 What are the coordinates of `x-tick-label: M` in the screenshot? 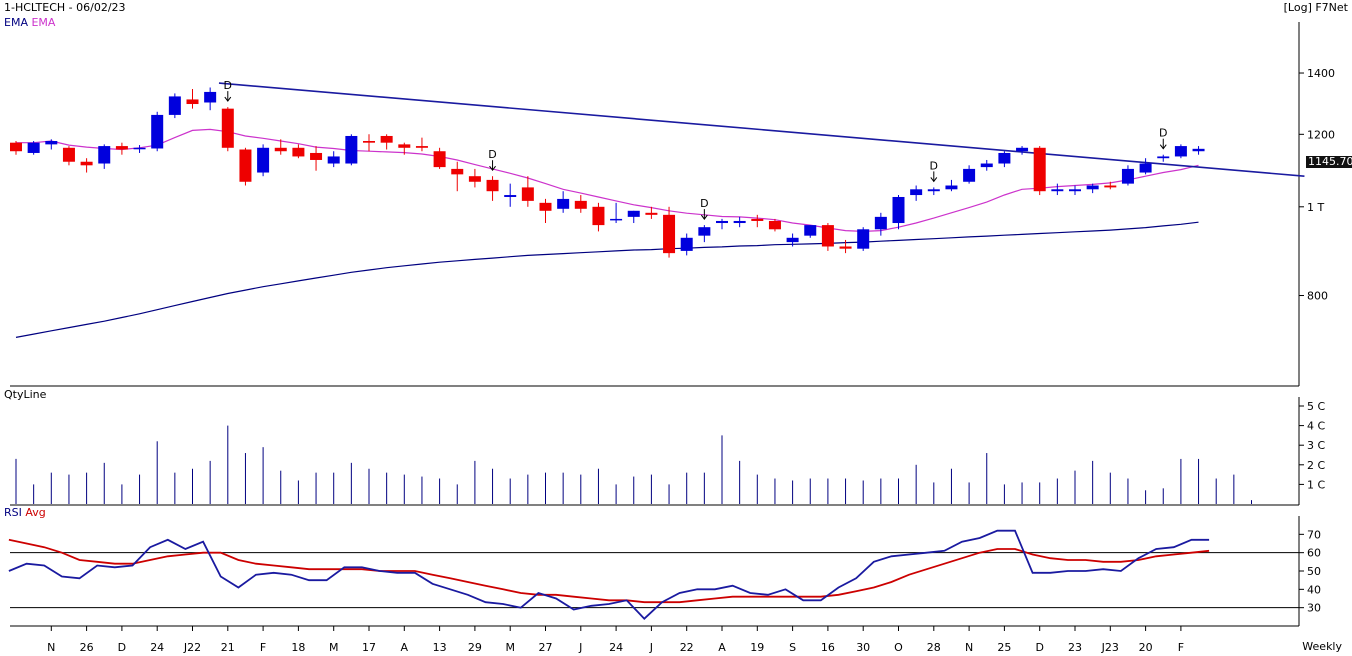 It's located at (334, 647).